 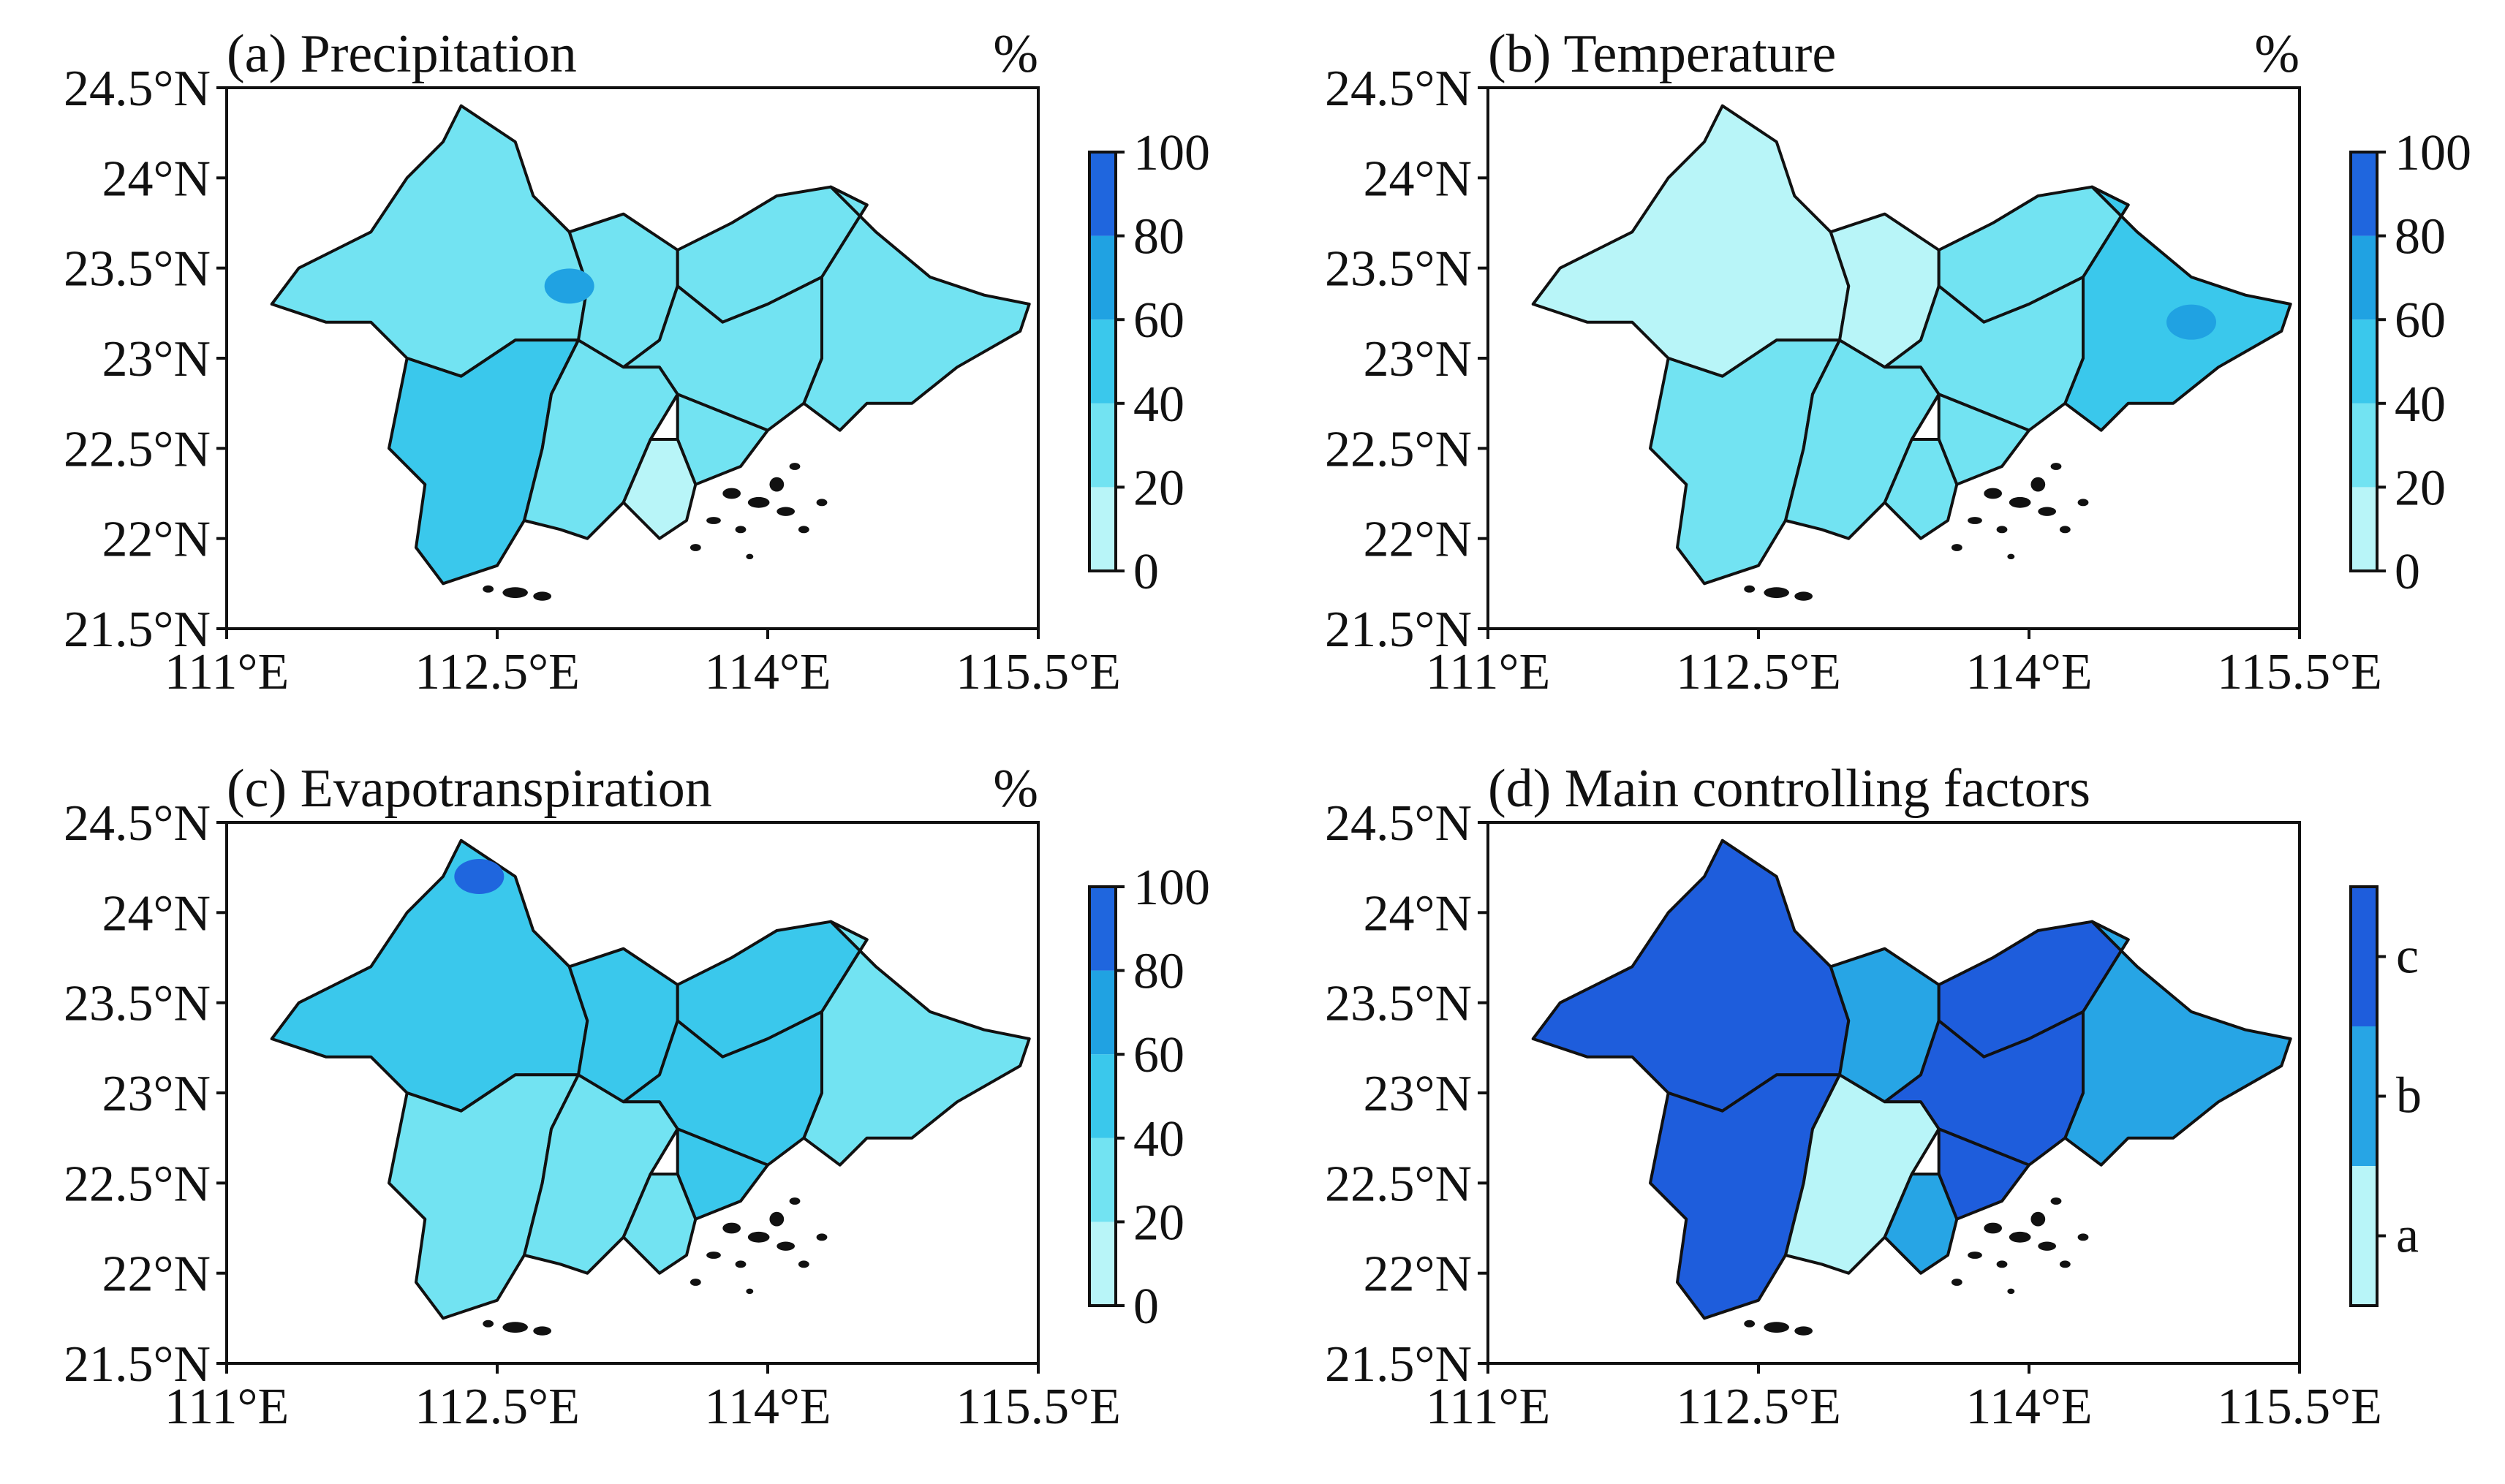 I want to click on colorbar-label: 20, so click(x=1159, y=1223).